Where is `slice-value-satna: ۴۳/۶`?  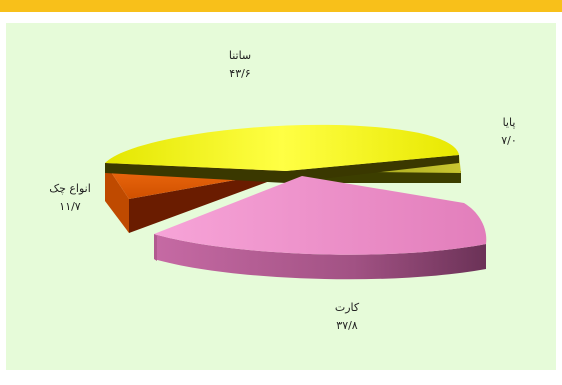 slice-value-satna: ۴۳/۶ is located at coordinates (240, 73).